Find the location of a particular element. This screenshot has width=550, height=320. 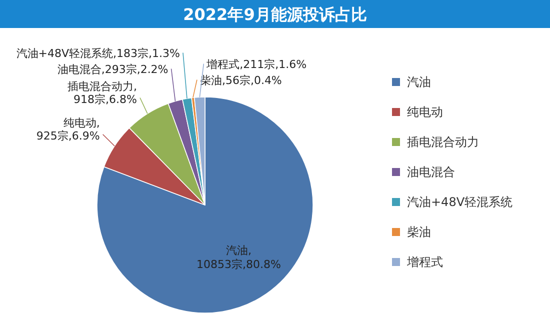

chart-title: 2022年9月能源投诉占比 is located at coordinates (275, 14).